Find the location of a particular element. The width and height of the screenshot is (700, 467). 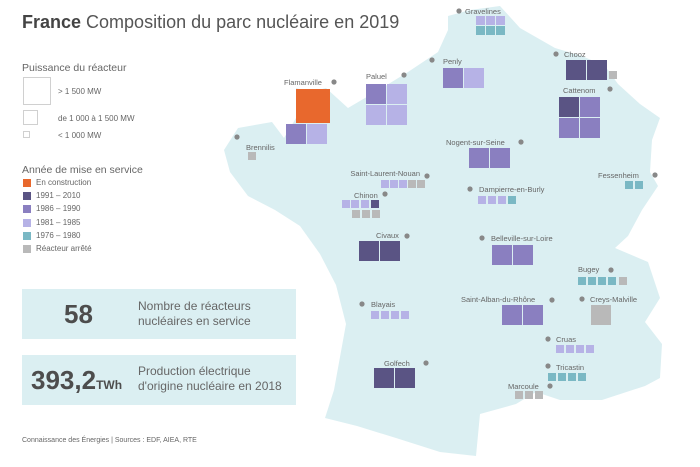

site-label: Civaux is located at coordinates (387, 235).